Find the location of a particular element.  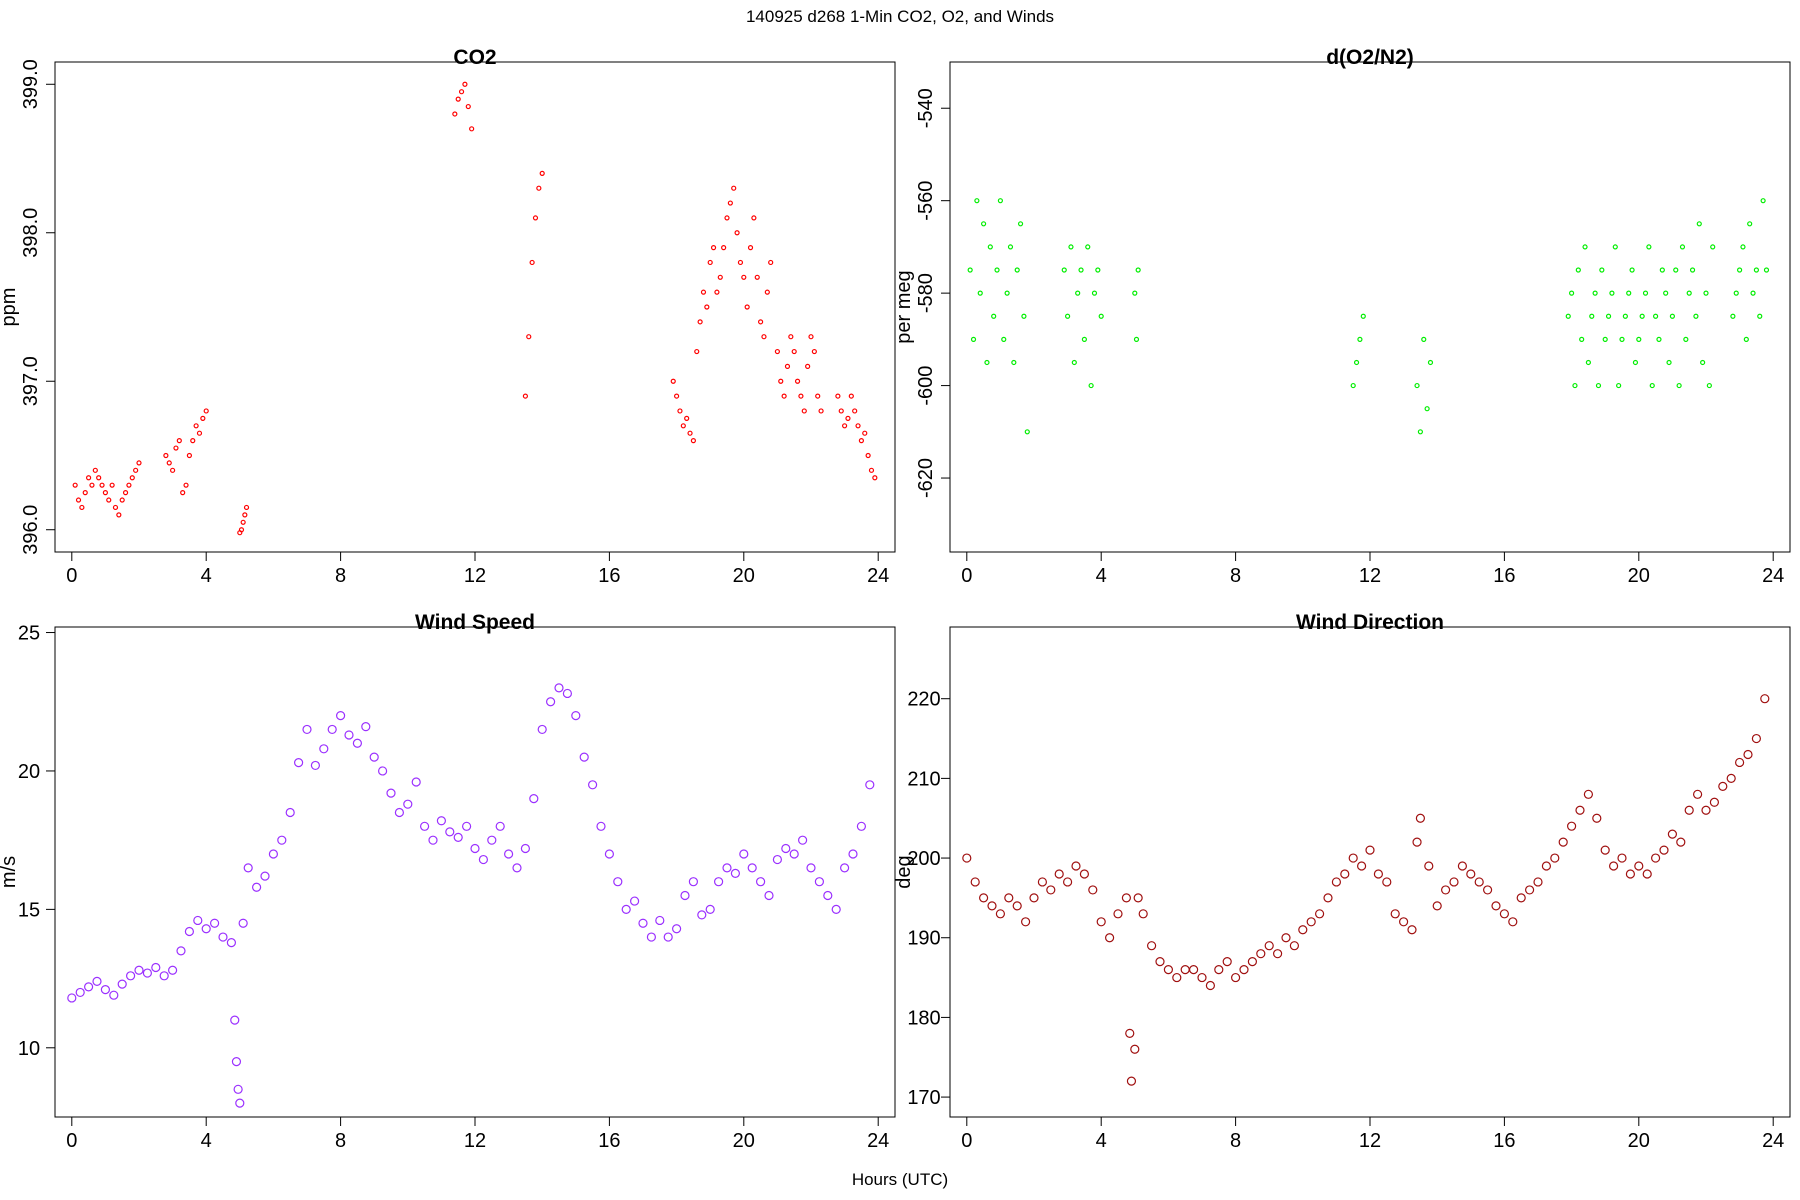

co2-x-tick-label: 0 is located at coordinates (71, 576).